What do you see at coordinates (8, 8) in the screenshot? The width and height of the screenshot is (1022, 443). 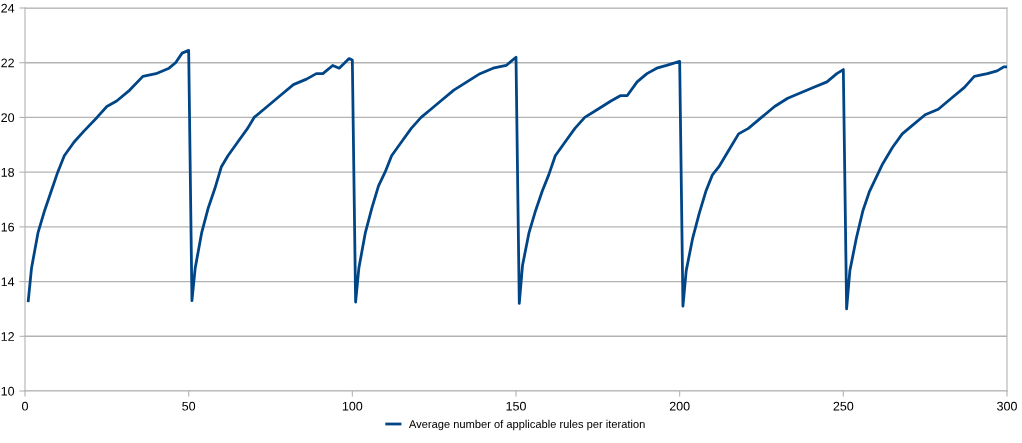 I see `y-tick-label: 24` at bounding box center [8, 8].